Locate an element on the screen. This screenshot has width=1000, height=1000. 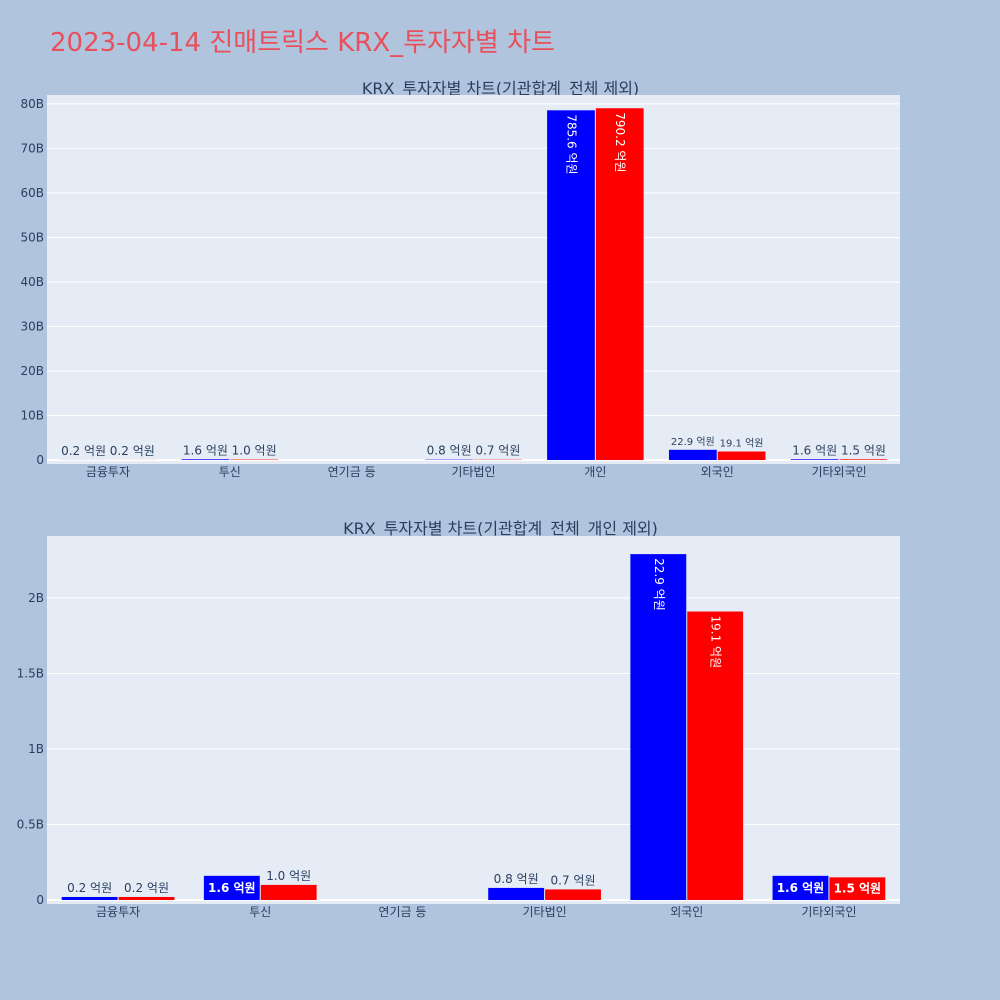
y-tick-label: 20B is located at coordinates (32, 371).